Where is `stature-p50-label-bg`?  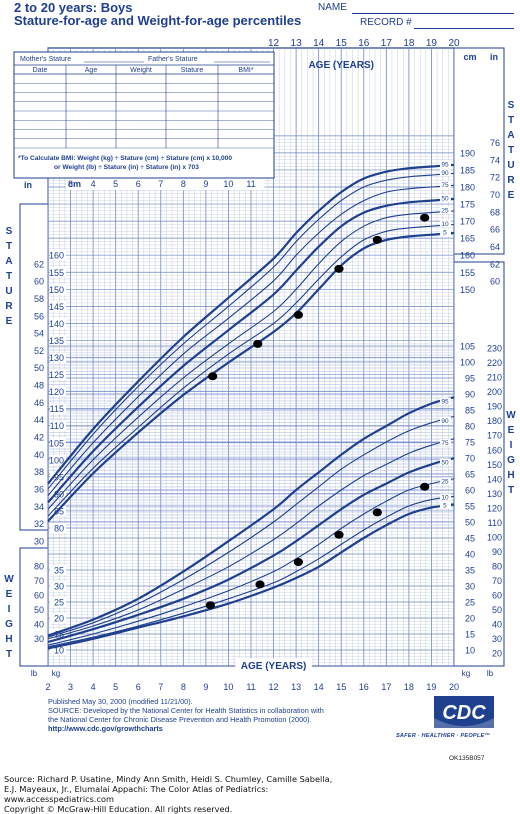 stature-p50-label-bg is located at coordinates (445, 198).